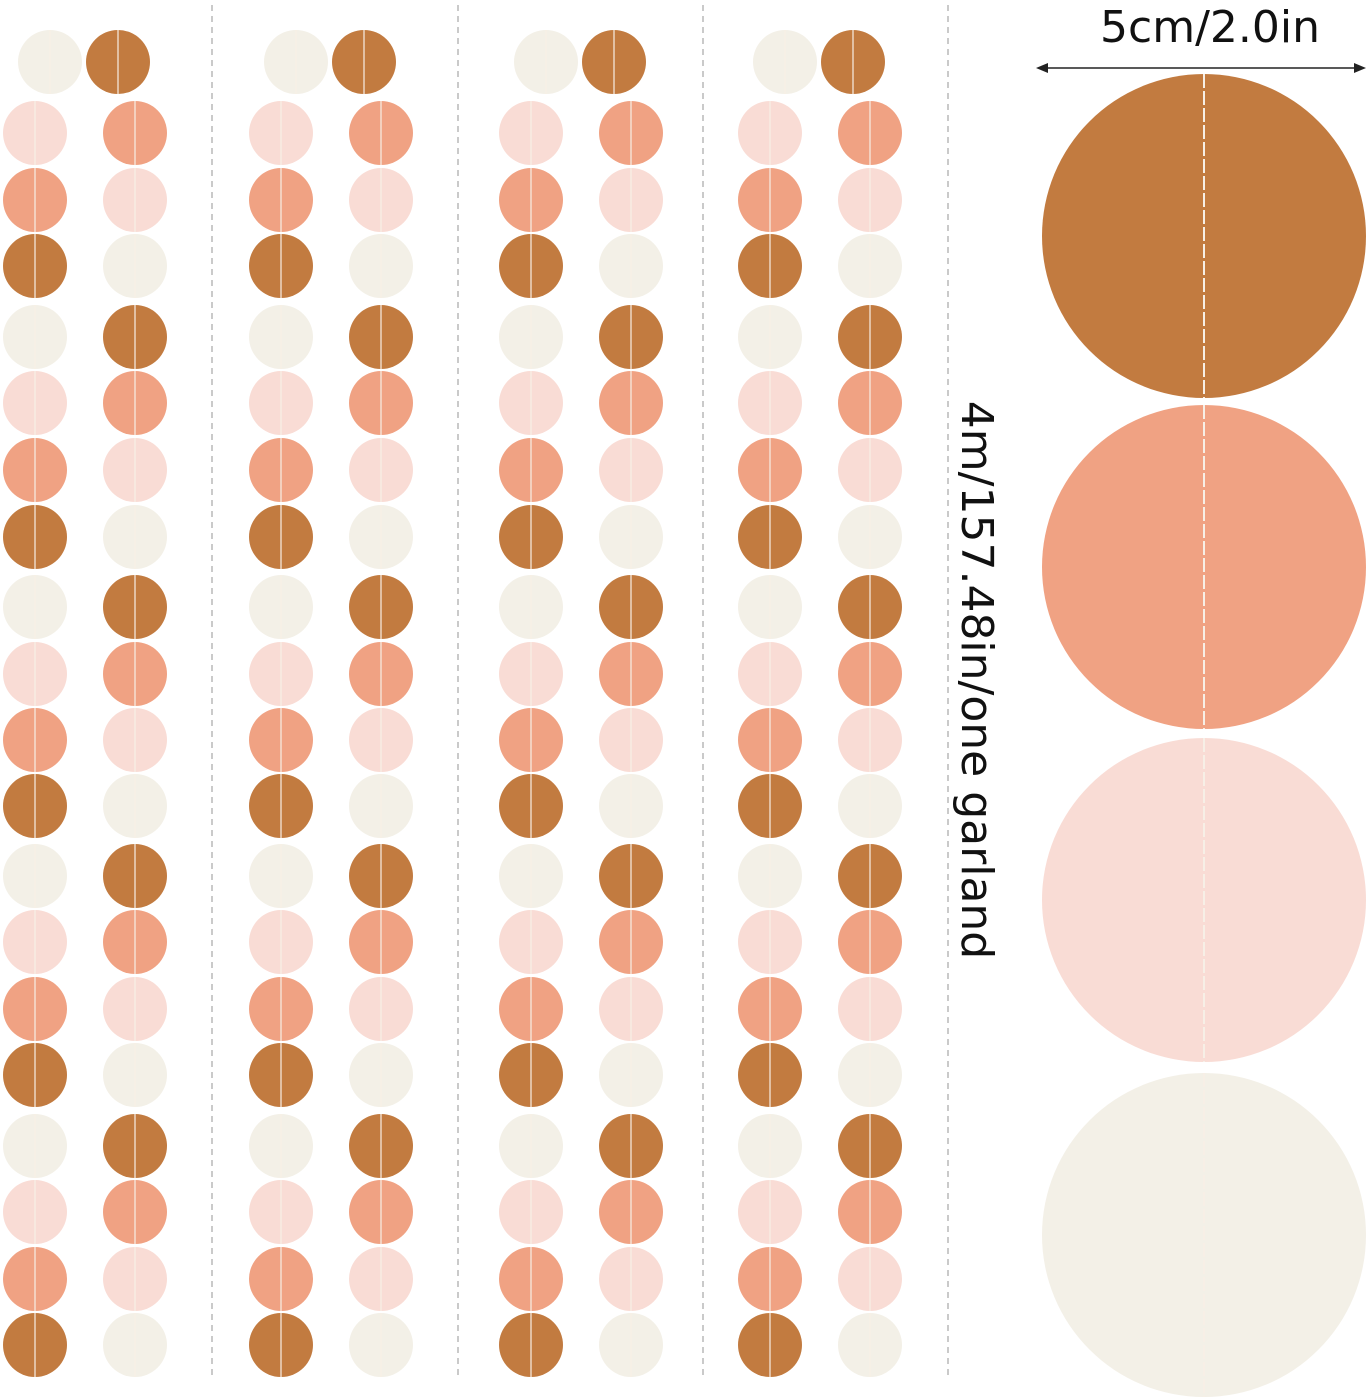 The image size is (1370, 1400). Describe the element at coordinates (1201, 37) in the screenshot. I see `width-dimension: 5cm/2.0in` at that location.